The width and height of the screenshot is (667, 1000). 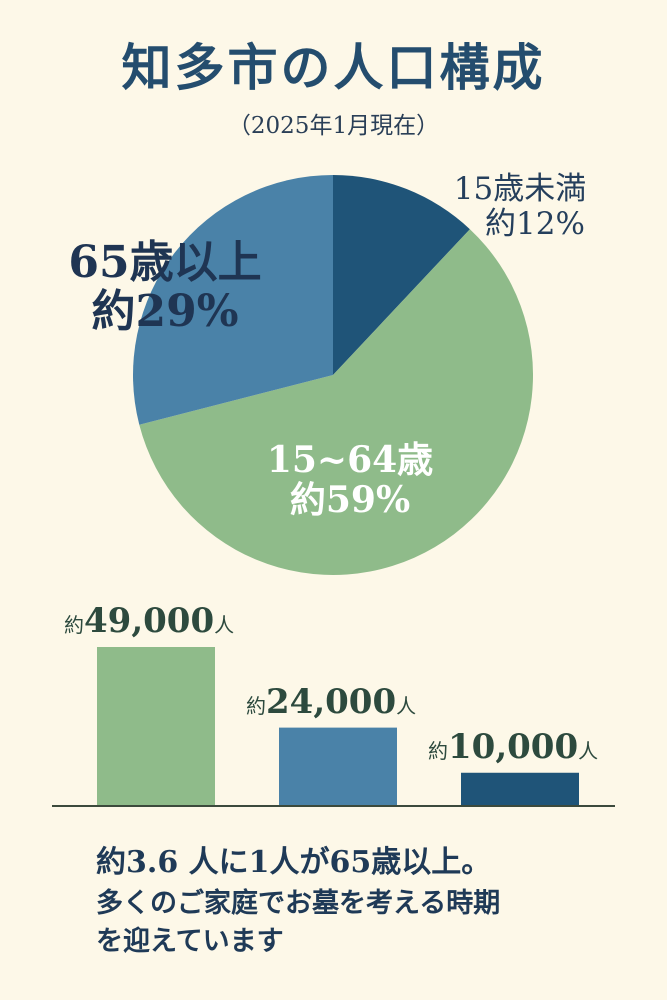 I want to click on bar-label-65plus: 約24,000人, so click(x=331, y=702).